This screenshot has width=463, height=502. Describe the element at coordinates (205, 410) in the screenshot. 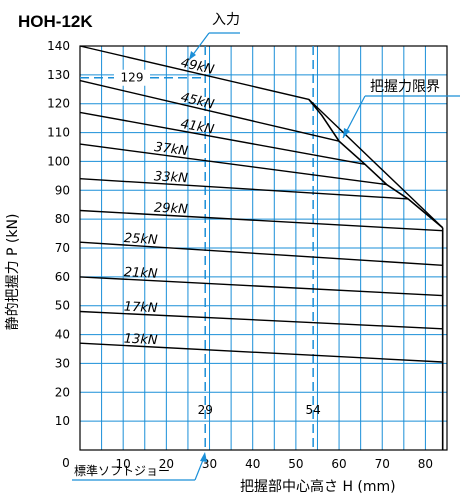

I see `reference-label-vertical: 29` at that location.